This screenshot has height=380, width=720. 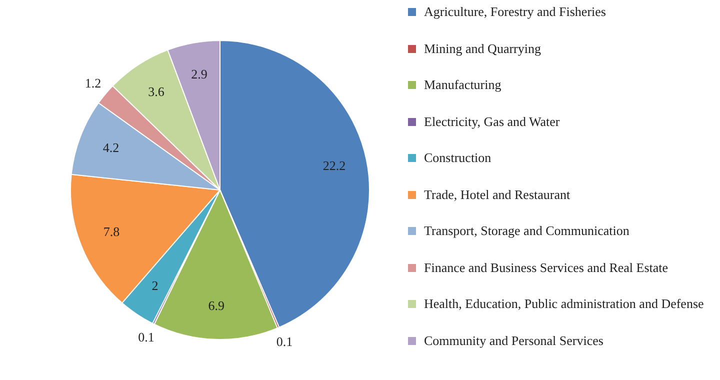 I want to click on data-label: 4.2, so click(x=111, y=147).